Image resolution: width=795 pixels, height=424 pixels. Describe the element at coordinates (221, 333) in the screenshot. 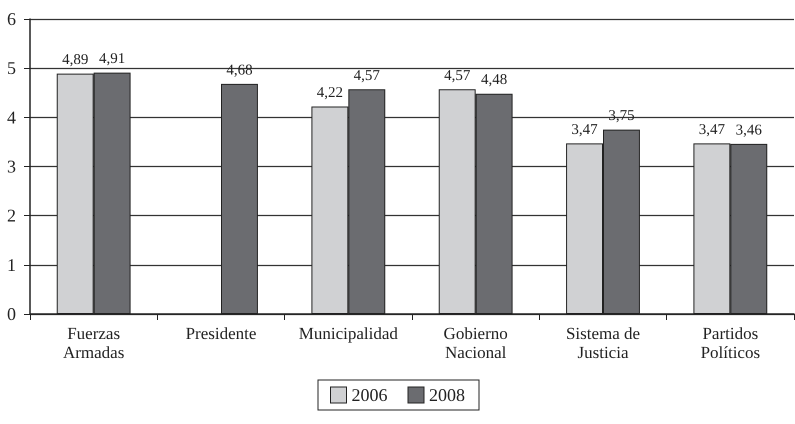

I see `x-tick-label: Presidente` at that location.